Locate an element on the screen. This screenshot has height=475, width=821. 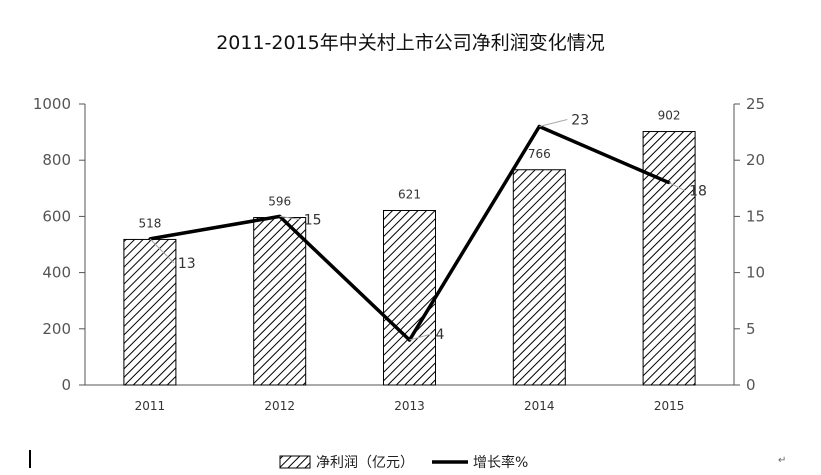
right-axis-tick-label: 5 is located at coordinates (751, 329).